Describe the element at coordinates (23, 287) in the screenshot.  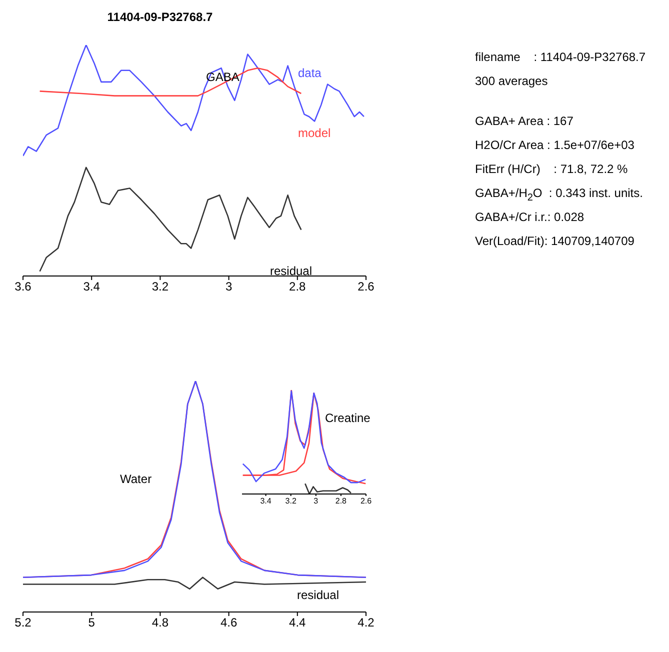
I see `x-tick-label: 3.6` at that location.